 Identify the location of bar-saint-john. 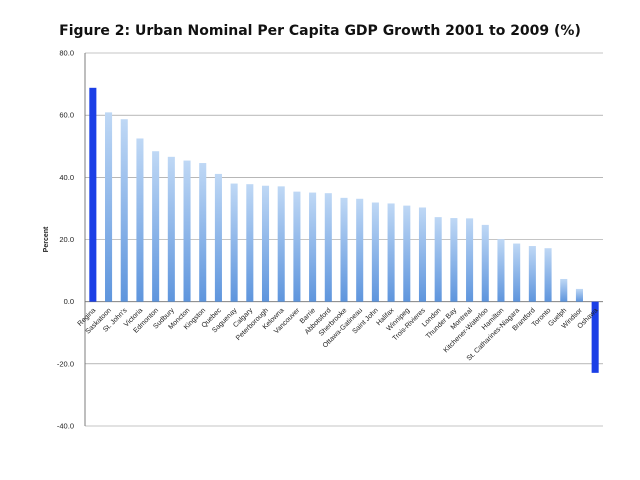
(375, 252).